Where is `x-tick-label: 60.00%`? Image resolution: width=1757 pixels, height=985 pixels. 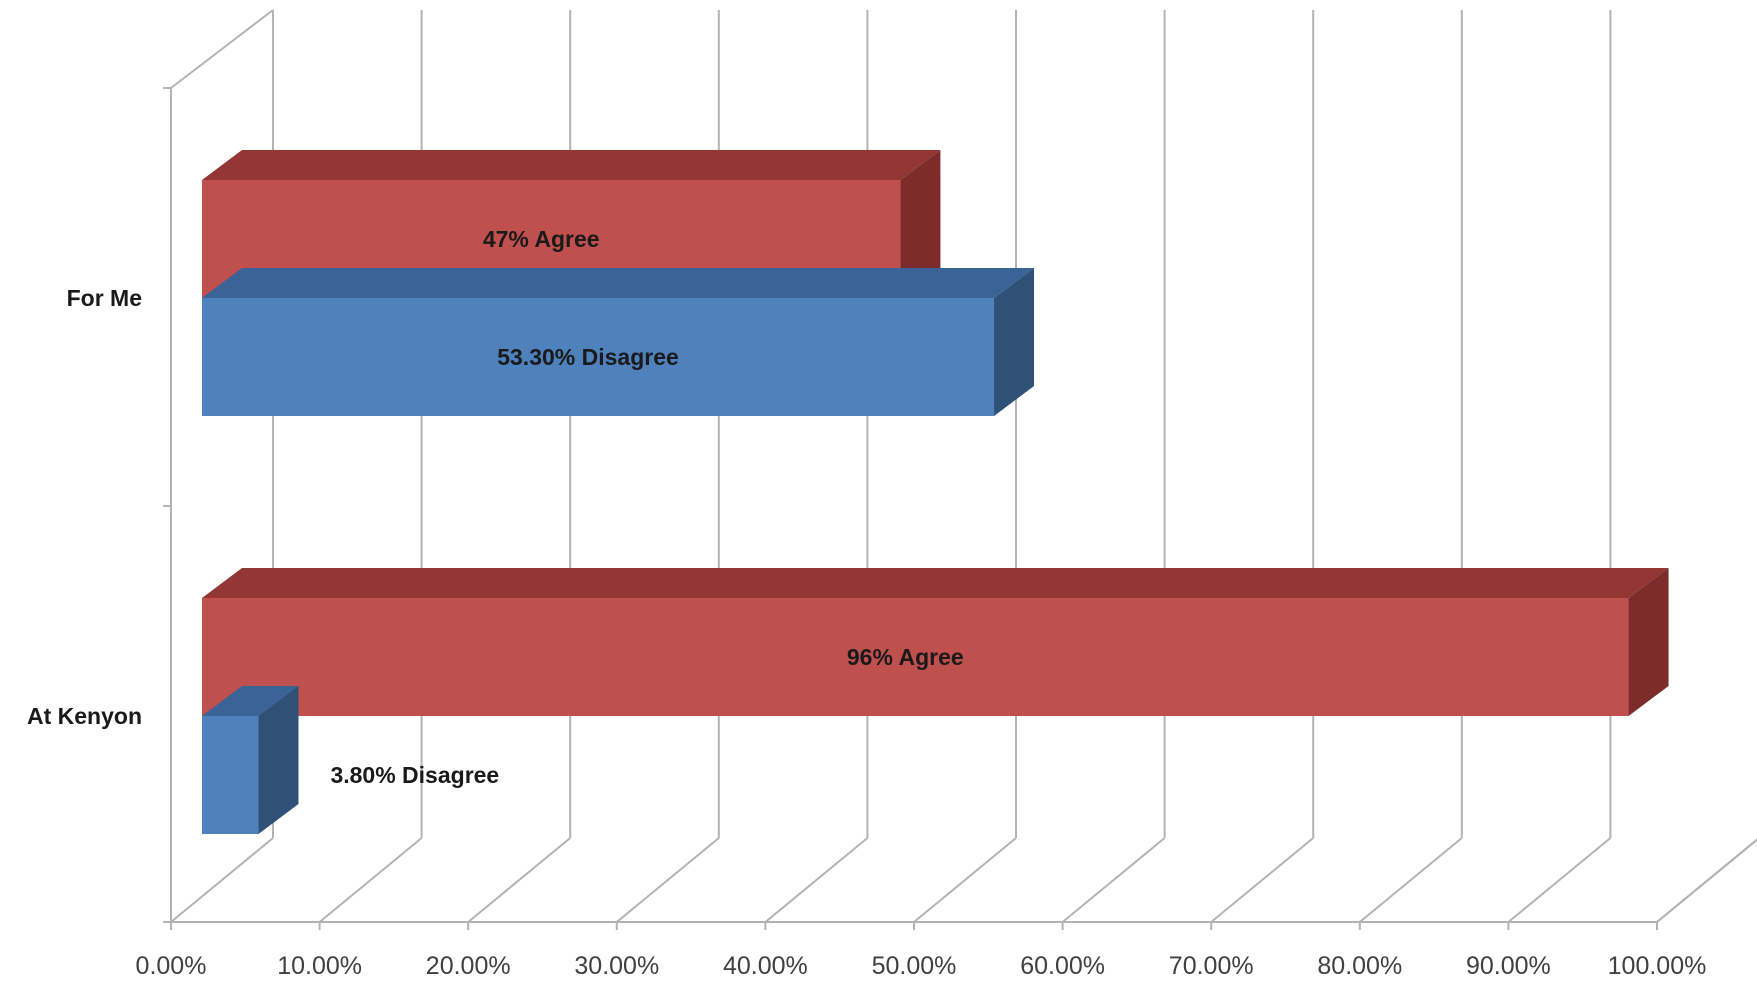
x-tick-label: 60.00% is located at coordinates (1062, 966).